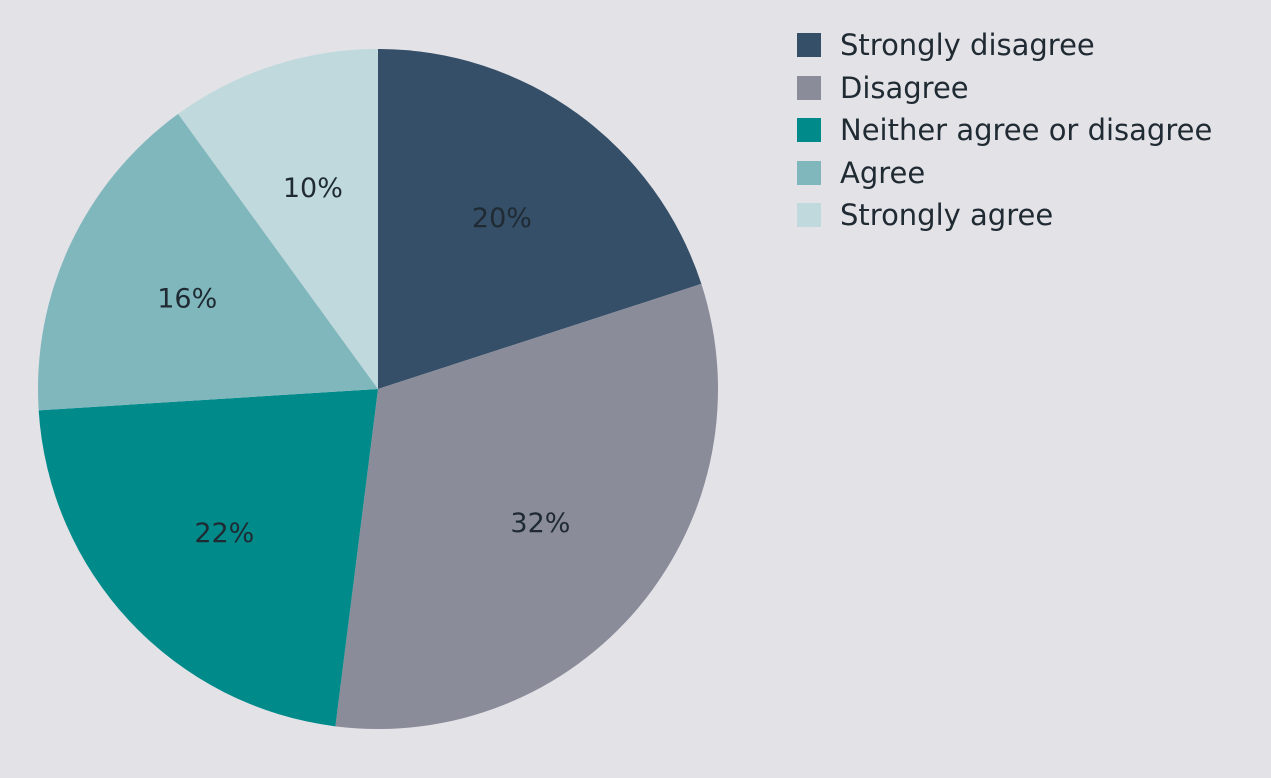 This screenshot has height=778, width=1271. I want to click on pie-slice-value-label: 20%, so click(502, 218).